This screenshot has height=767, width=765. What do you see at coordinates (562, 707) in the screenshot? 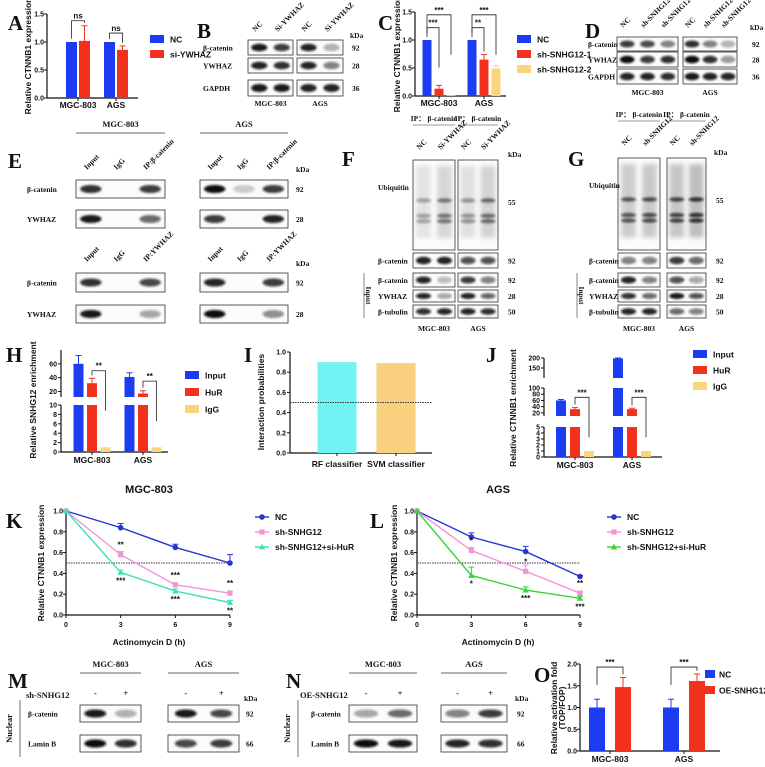
I see `y-axis-label-units: (TOP/FOP)` at bounding box center [562, 707].